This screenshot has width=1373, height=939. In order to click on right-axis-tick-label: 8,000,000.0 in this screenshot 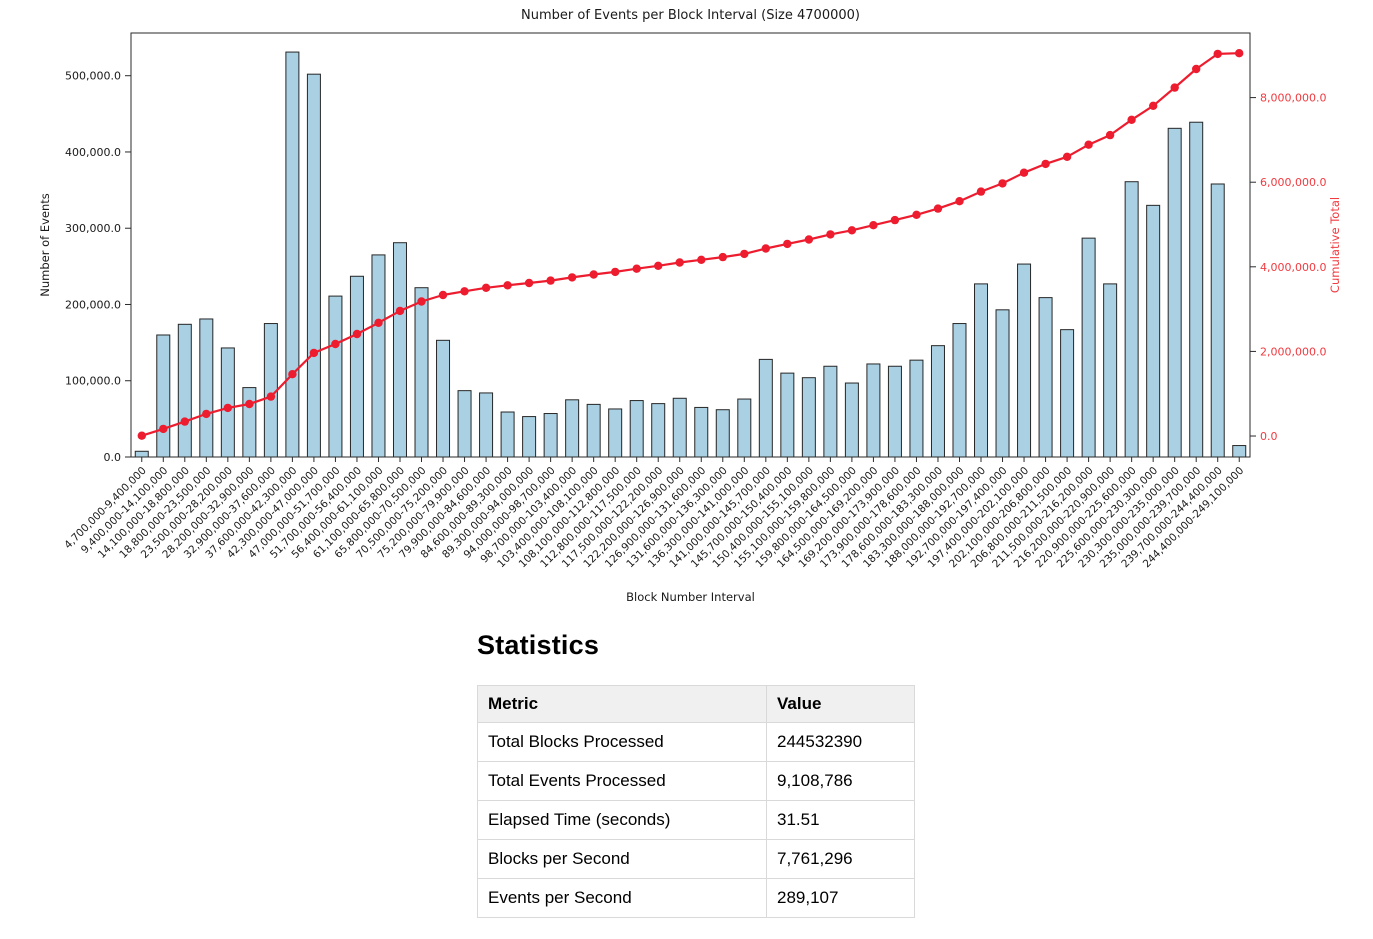, I will do `click(1293, 98)`.